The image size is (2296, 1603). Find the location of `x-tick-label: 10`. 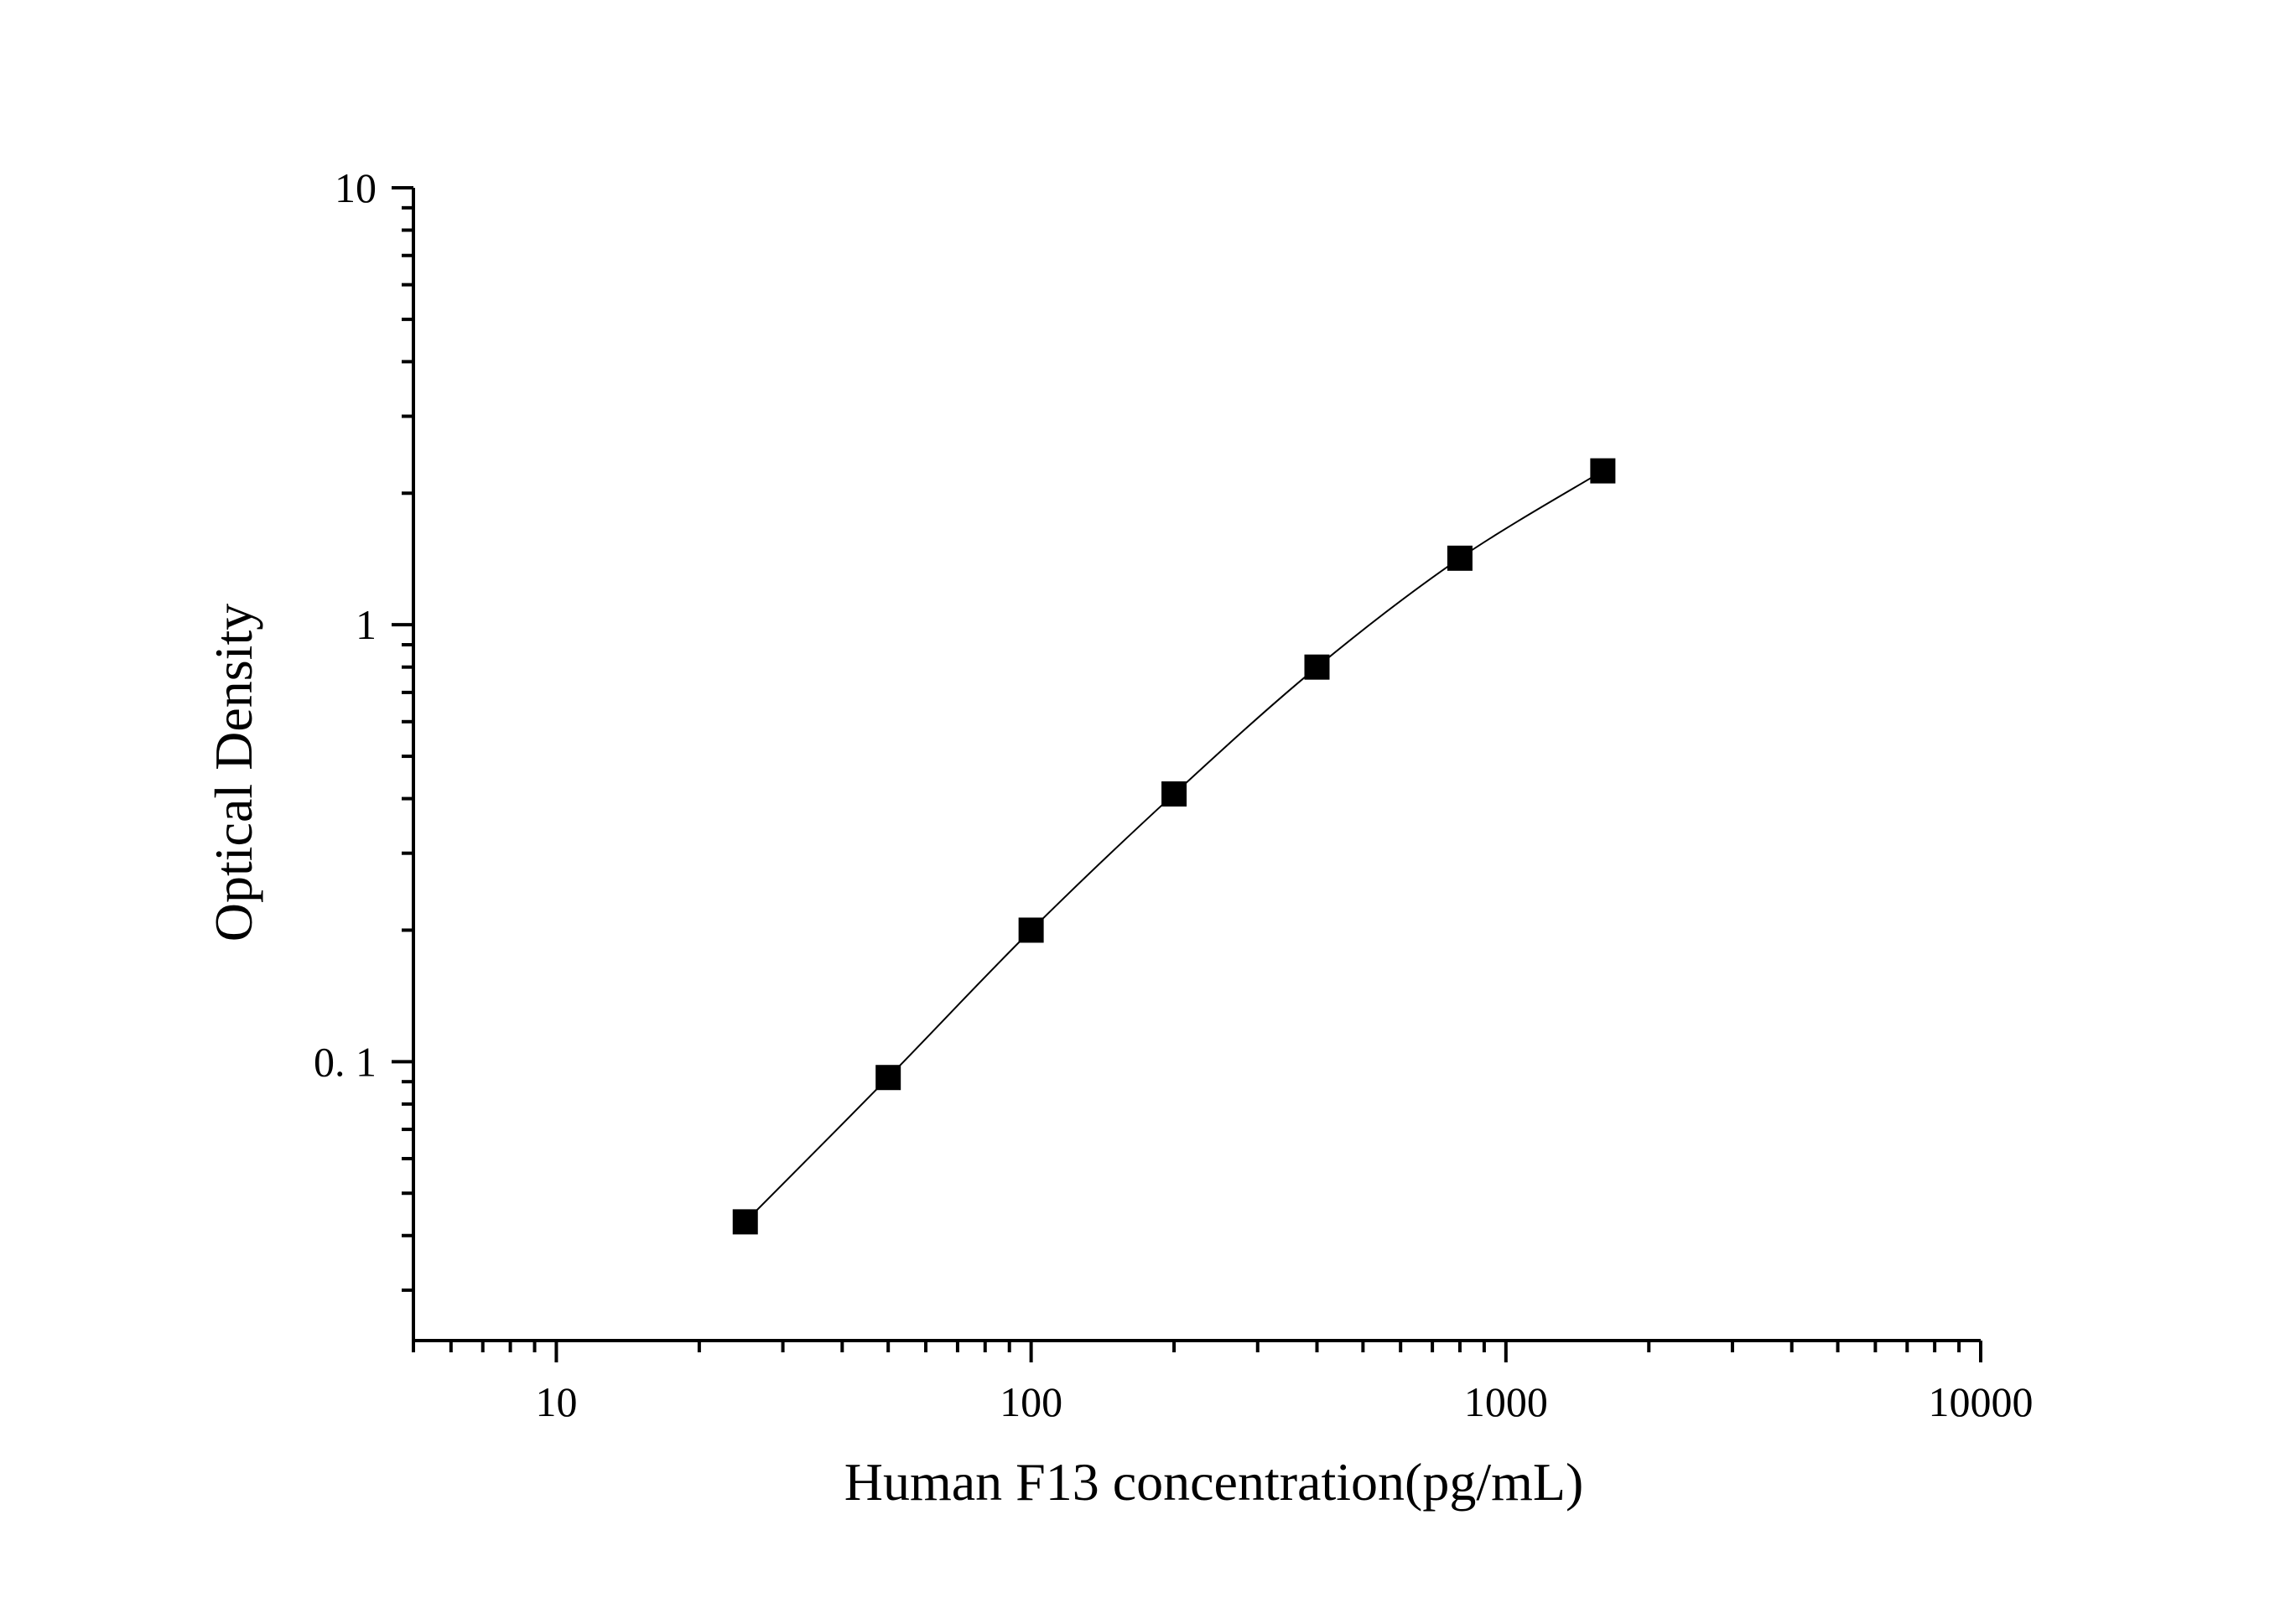

x-tick-label: 10 is located at coordinates (556, 1401).